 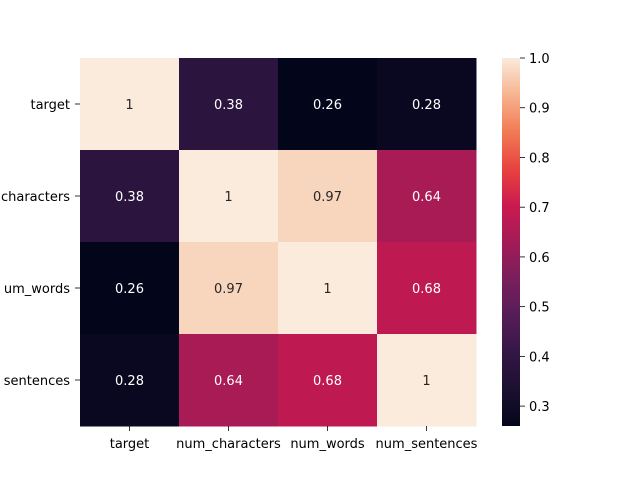 I want to click on heatmap-cell-num-sentences-target, so click(x=130, y=380).